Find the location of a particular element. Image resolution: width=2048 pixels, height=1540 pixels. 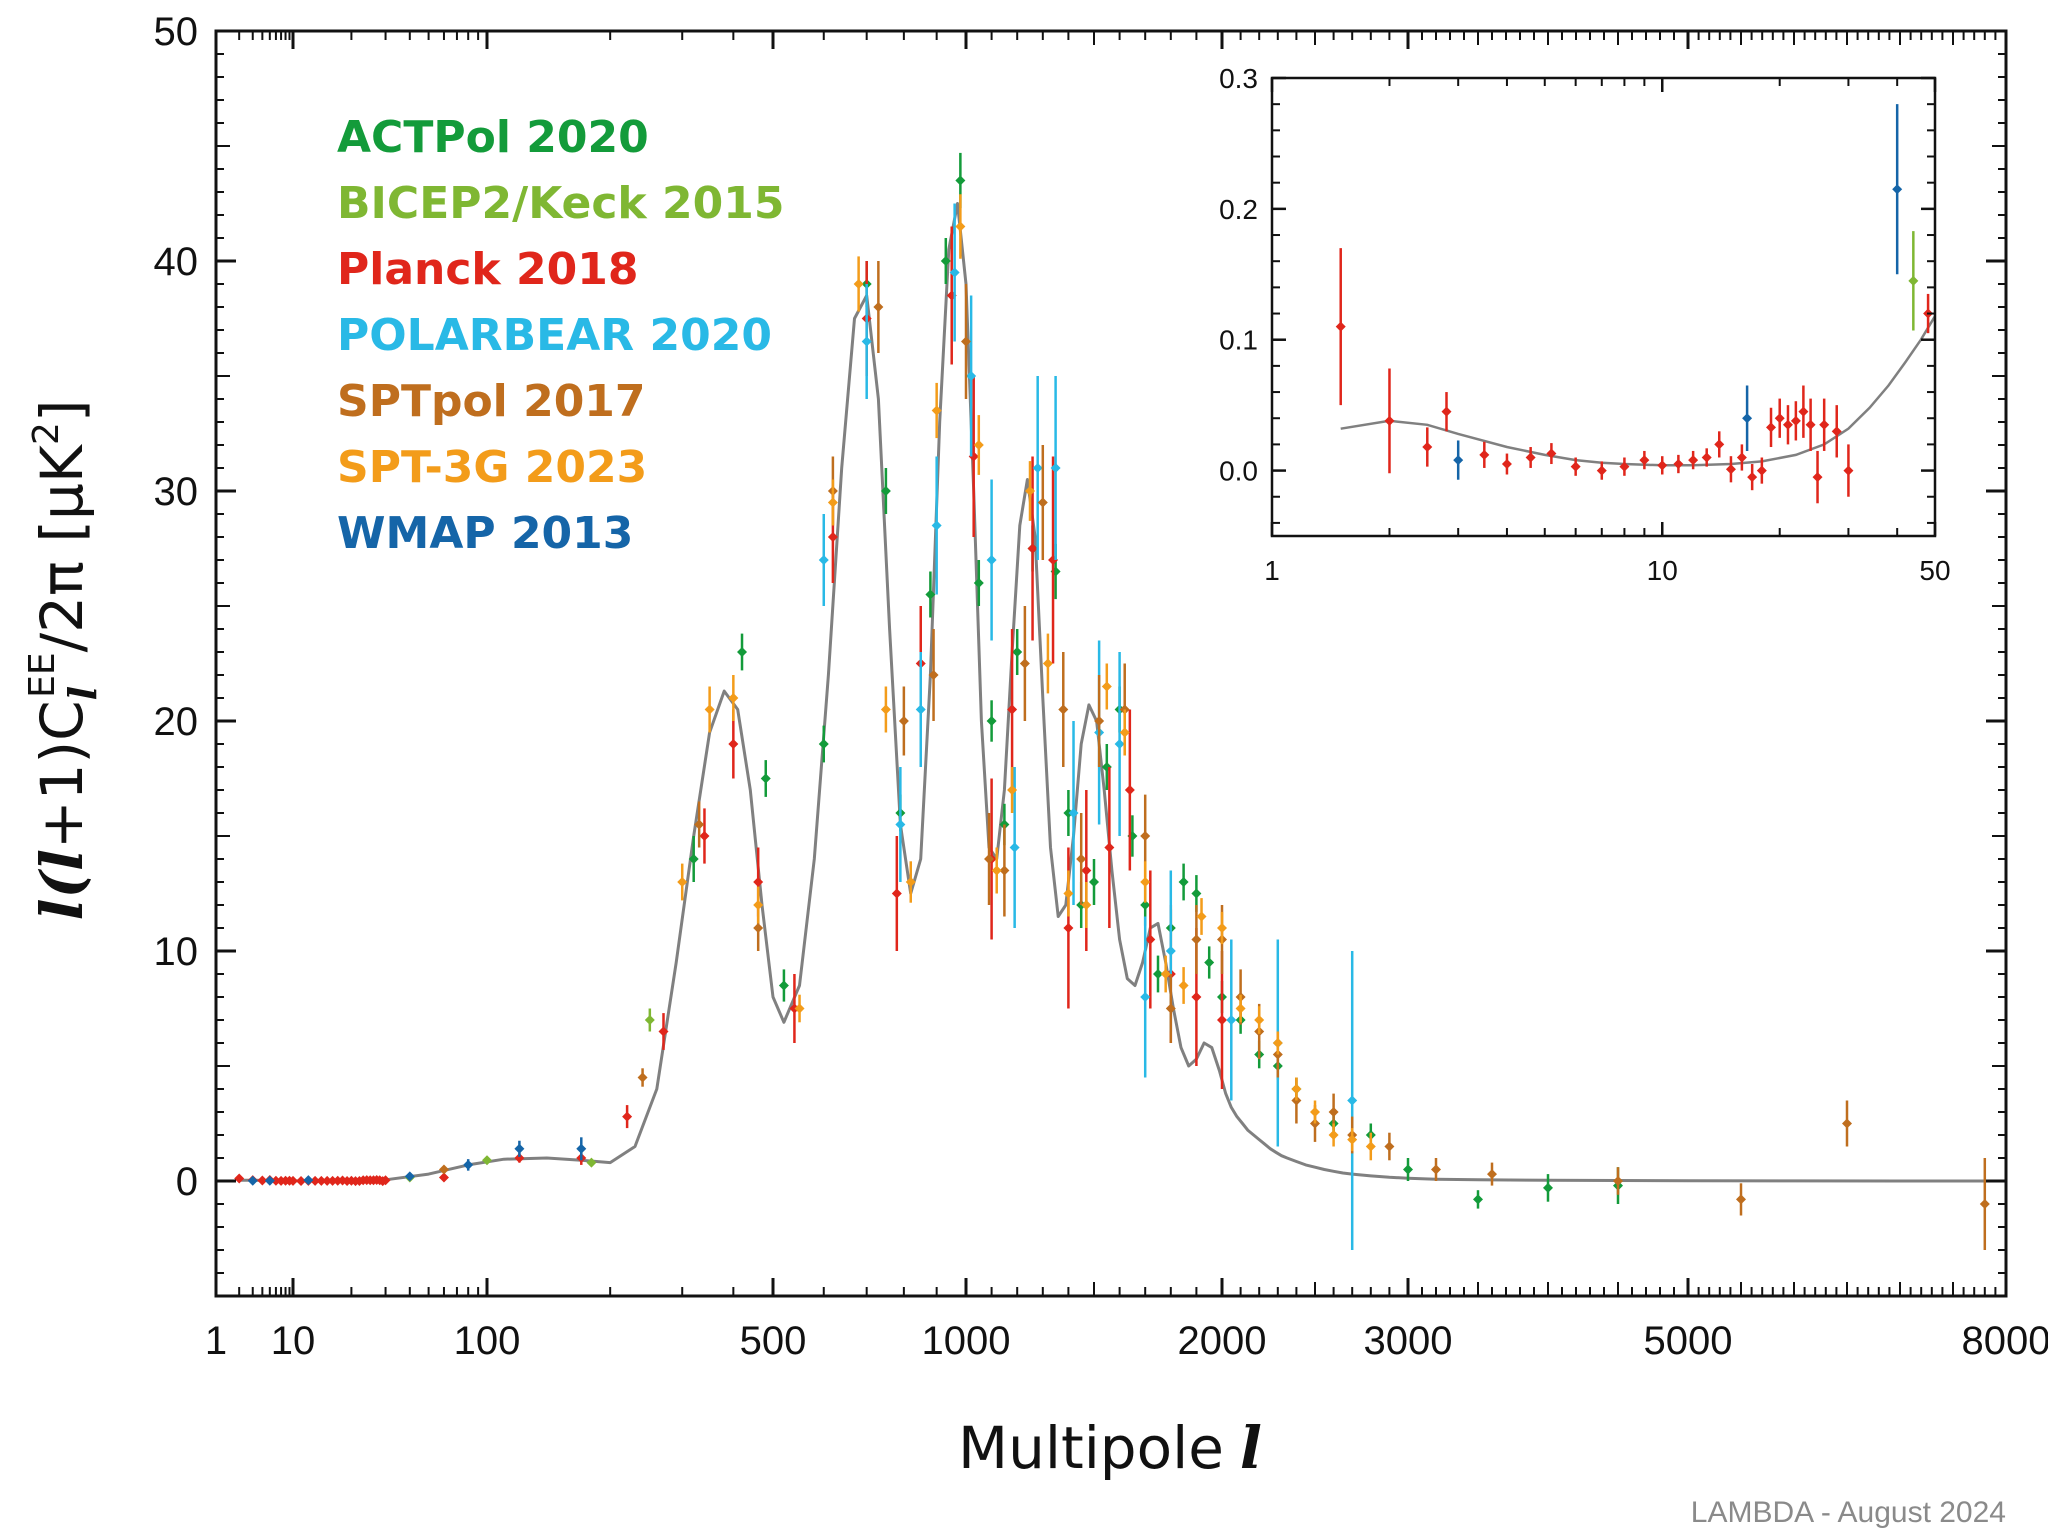

y-title-ell: l is located at coordinates (62, 860).